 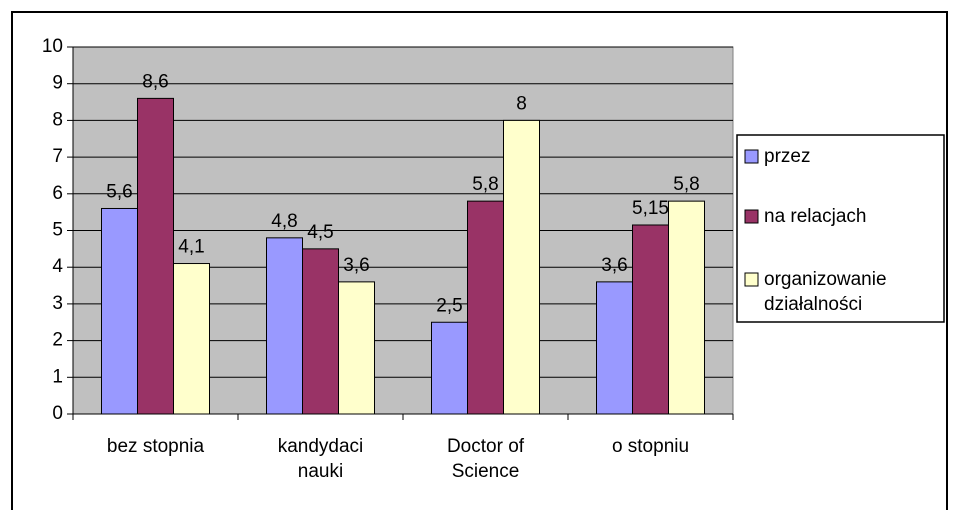 What do you see at coordinates (825, 292) in the screenshot?
I see `legend-label: organizowanie działalności` at bounding box center [825, 292].